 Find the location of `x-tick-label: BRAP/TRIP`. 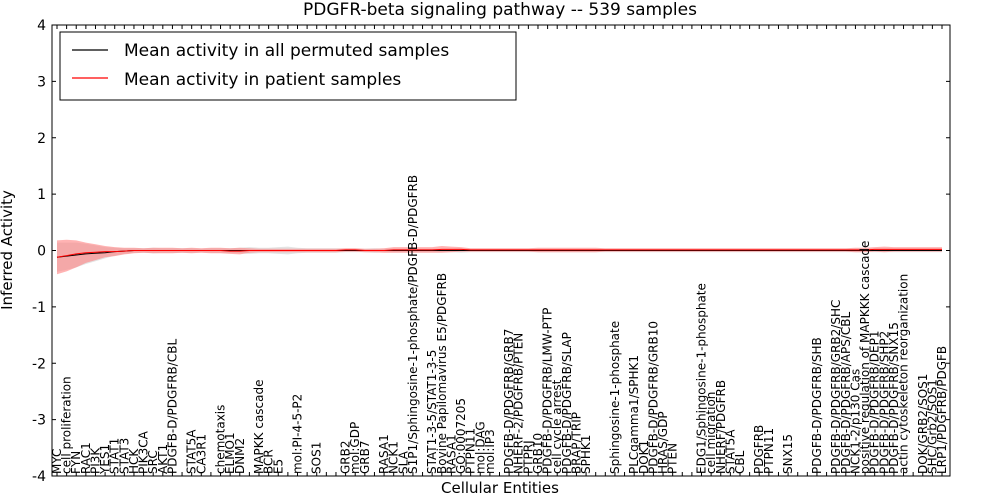

x-tick-label: BRAP/TRIP is located at coordinates (577, 443).